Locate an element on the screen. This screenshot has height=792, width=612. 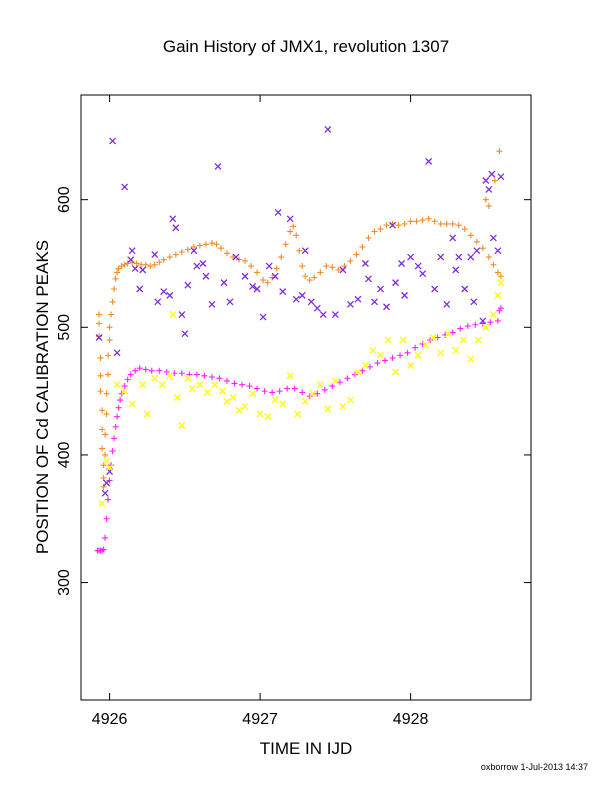
footer-stamp: oxborrow 1-Jul-2013 14:37 is located at coordinates (534, 767).